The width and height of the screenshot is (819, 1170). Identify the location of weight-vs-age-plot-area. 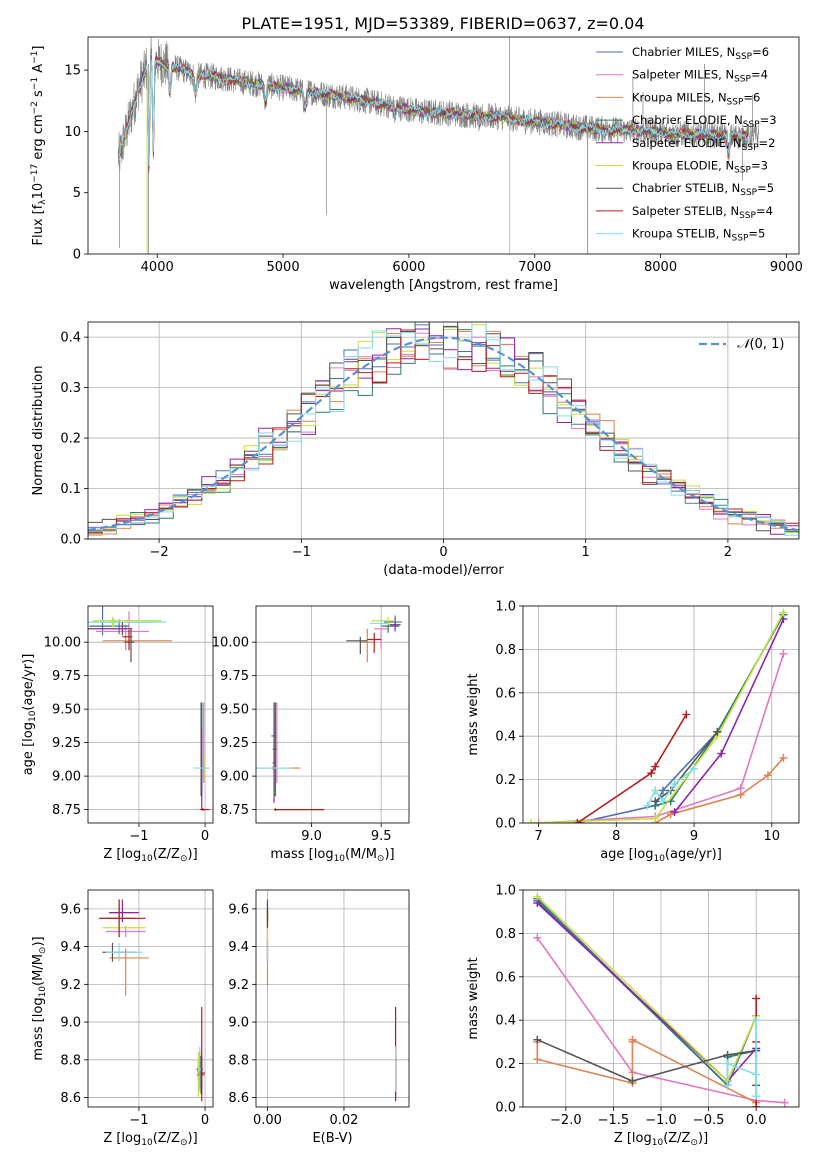
(657, 715).